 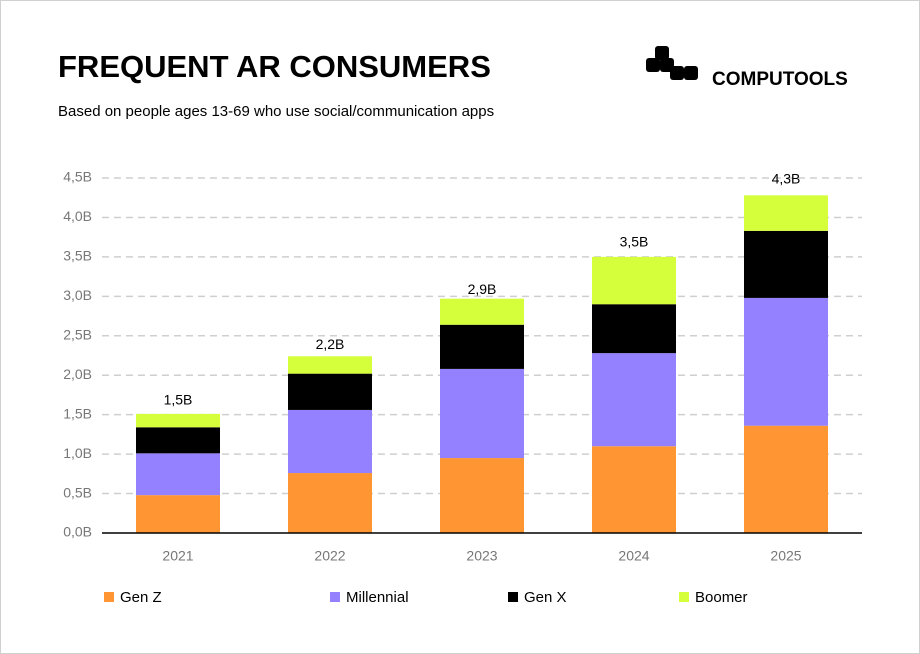 I want to click on legend-label: Boomer, so click(x=721, y=597).